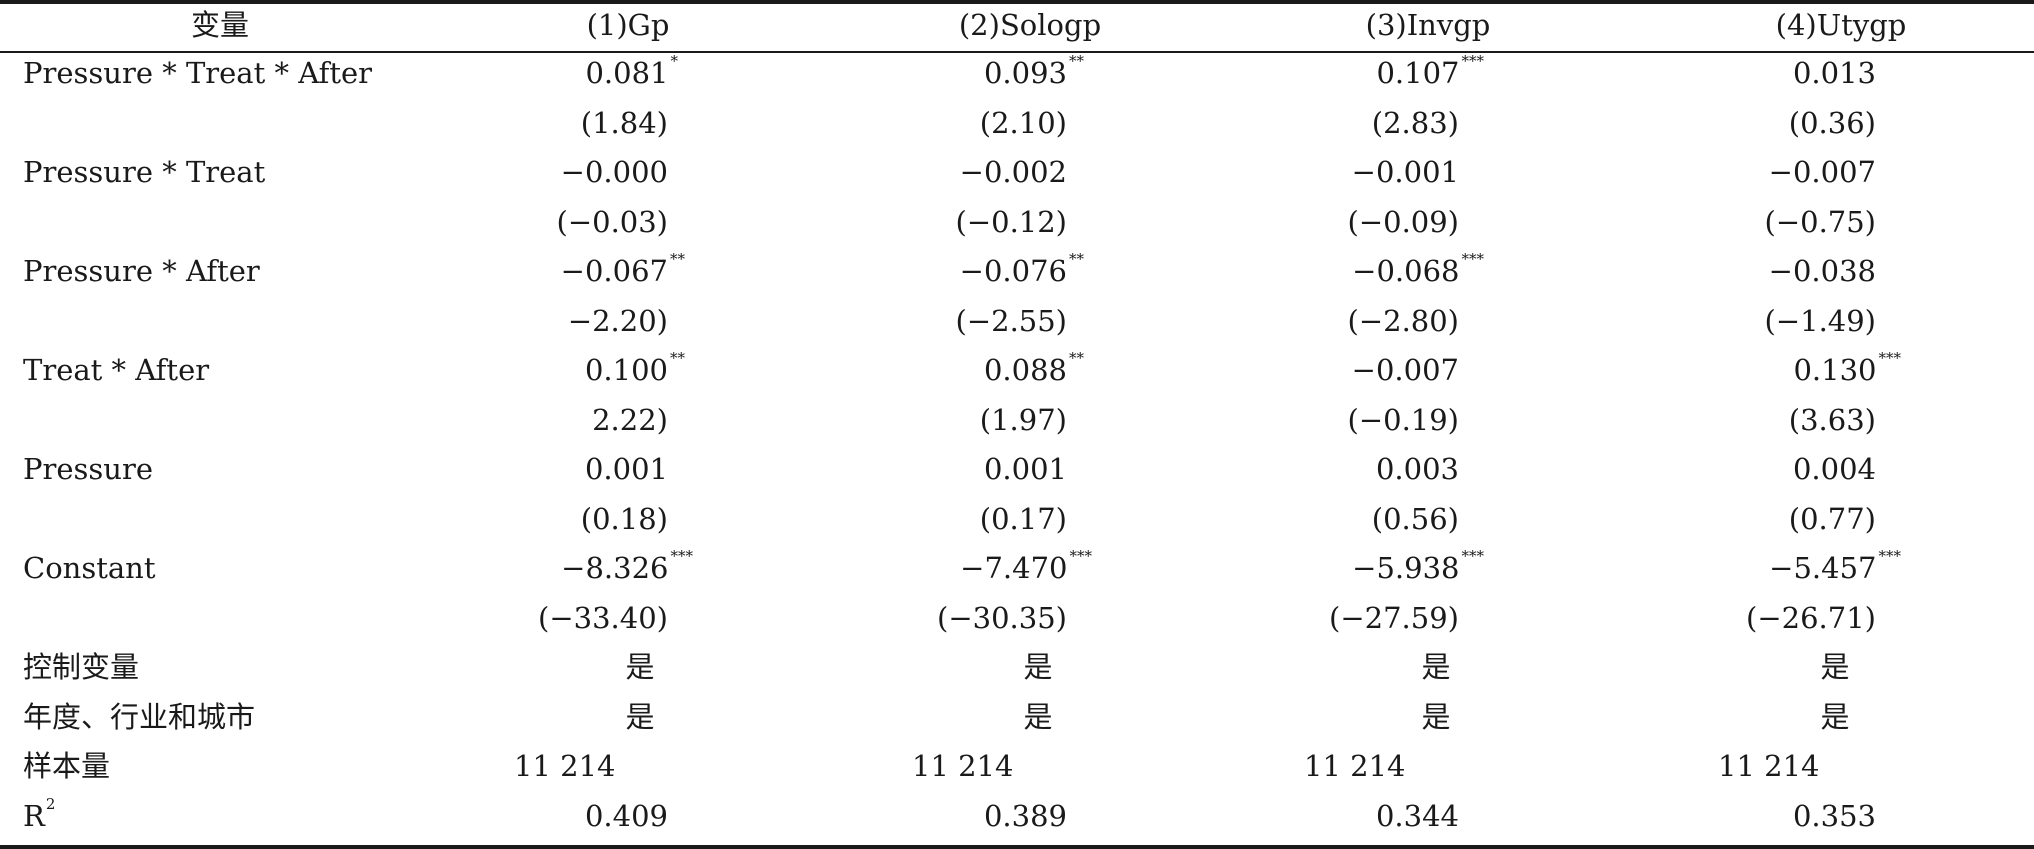 The height and width of the screenshot is (849, 2034). I want to click on table-cell: 0.013, so click(1834, 73).